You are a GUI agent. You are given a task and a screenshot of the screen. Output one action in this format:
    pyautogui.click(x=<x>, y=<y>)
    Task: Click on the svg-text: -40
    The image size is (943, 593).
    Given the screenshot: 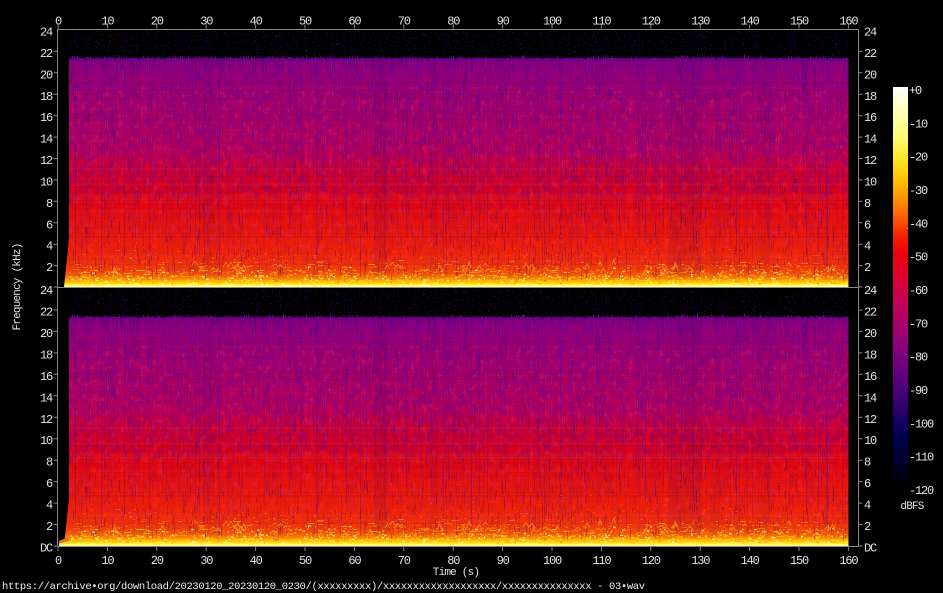 What is the action you would take?
    pyautogui.click(x=918, y=224)
    